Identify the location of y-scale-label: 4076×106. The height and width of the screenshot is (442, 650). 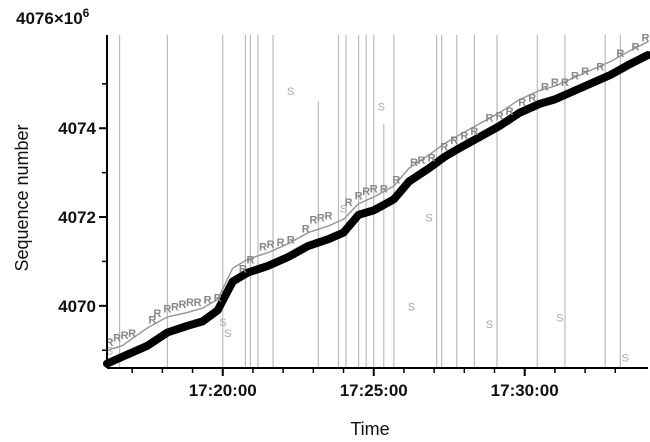
(53, 17).